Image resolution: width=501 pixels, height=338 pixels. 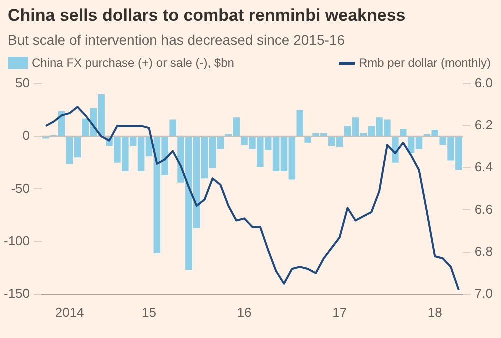 What do you see at coordinates (176, 40) in the screenshot?
I see `chart-subtitle: But scale of intervention has decreased since 2015-16` at bounding box center [176, 40].